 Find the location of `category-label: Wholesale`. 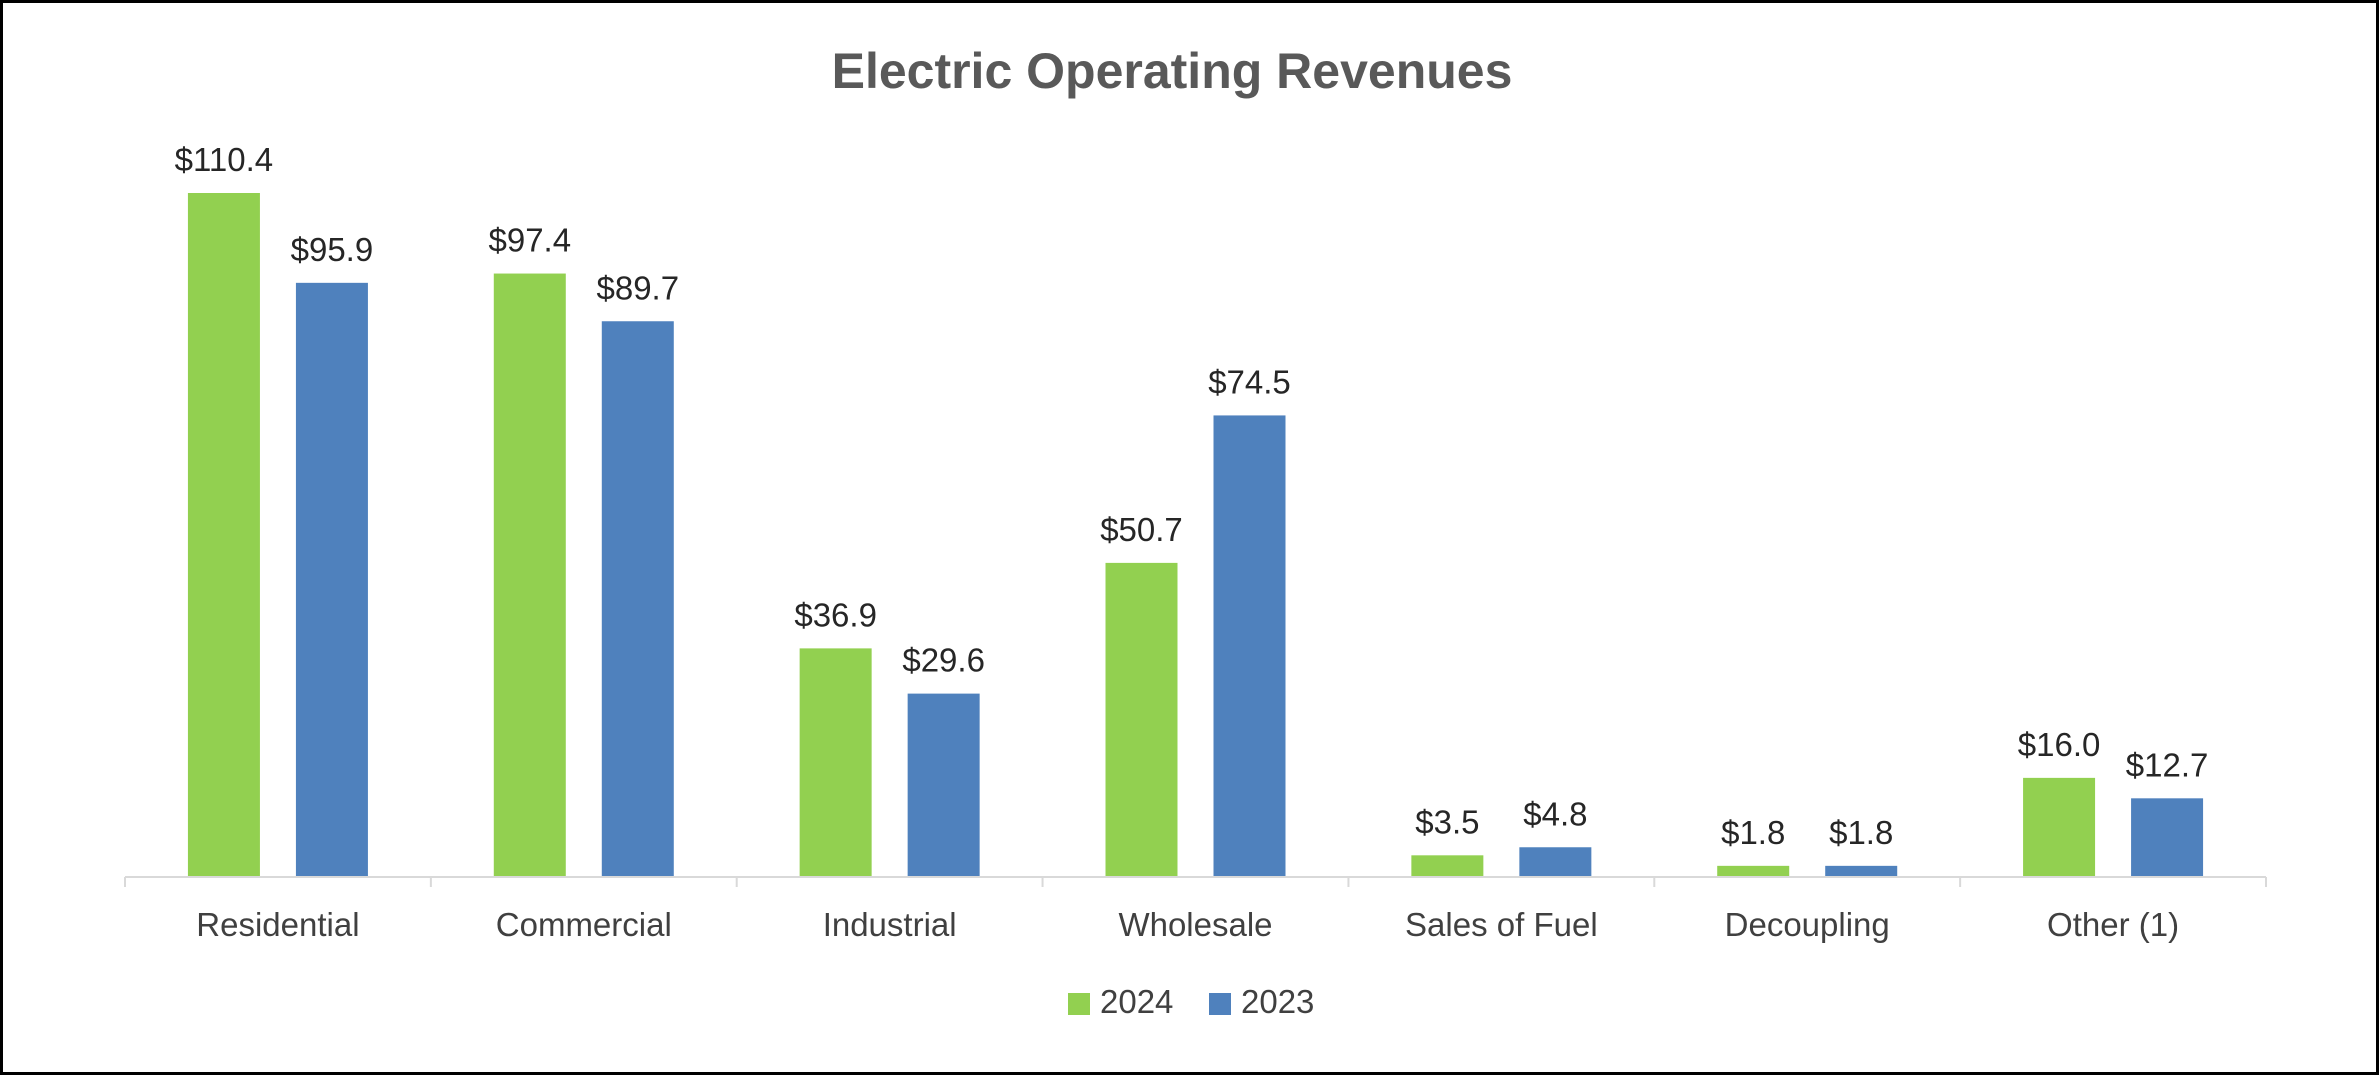

category-label: Wholesale is located at coordinates (1195, 924).